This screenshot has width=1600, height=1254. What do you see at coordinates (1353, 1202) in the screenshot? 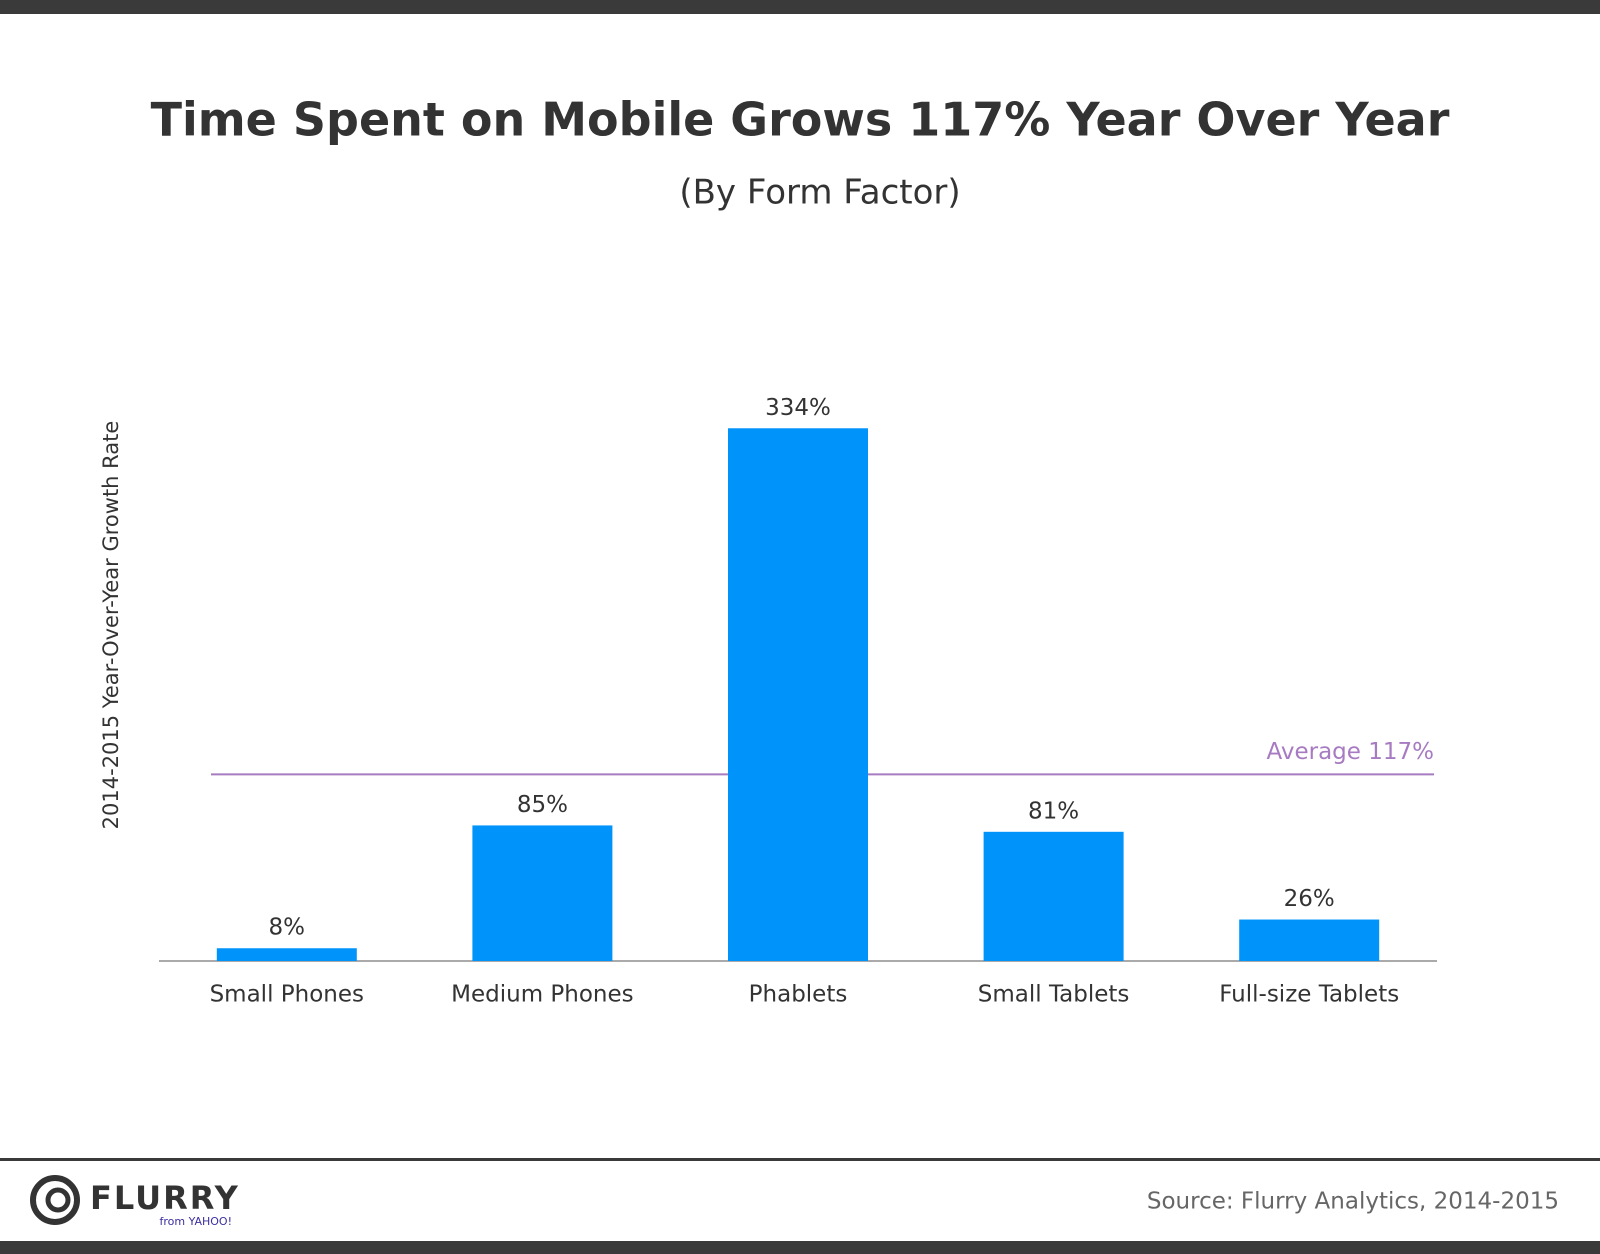
I see `source: Source: Flurry Analytics, 2014-2015` at bounding box center [1353, 1202].